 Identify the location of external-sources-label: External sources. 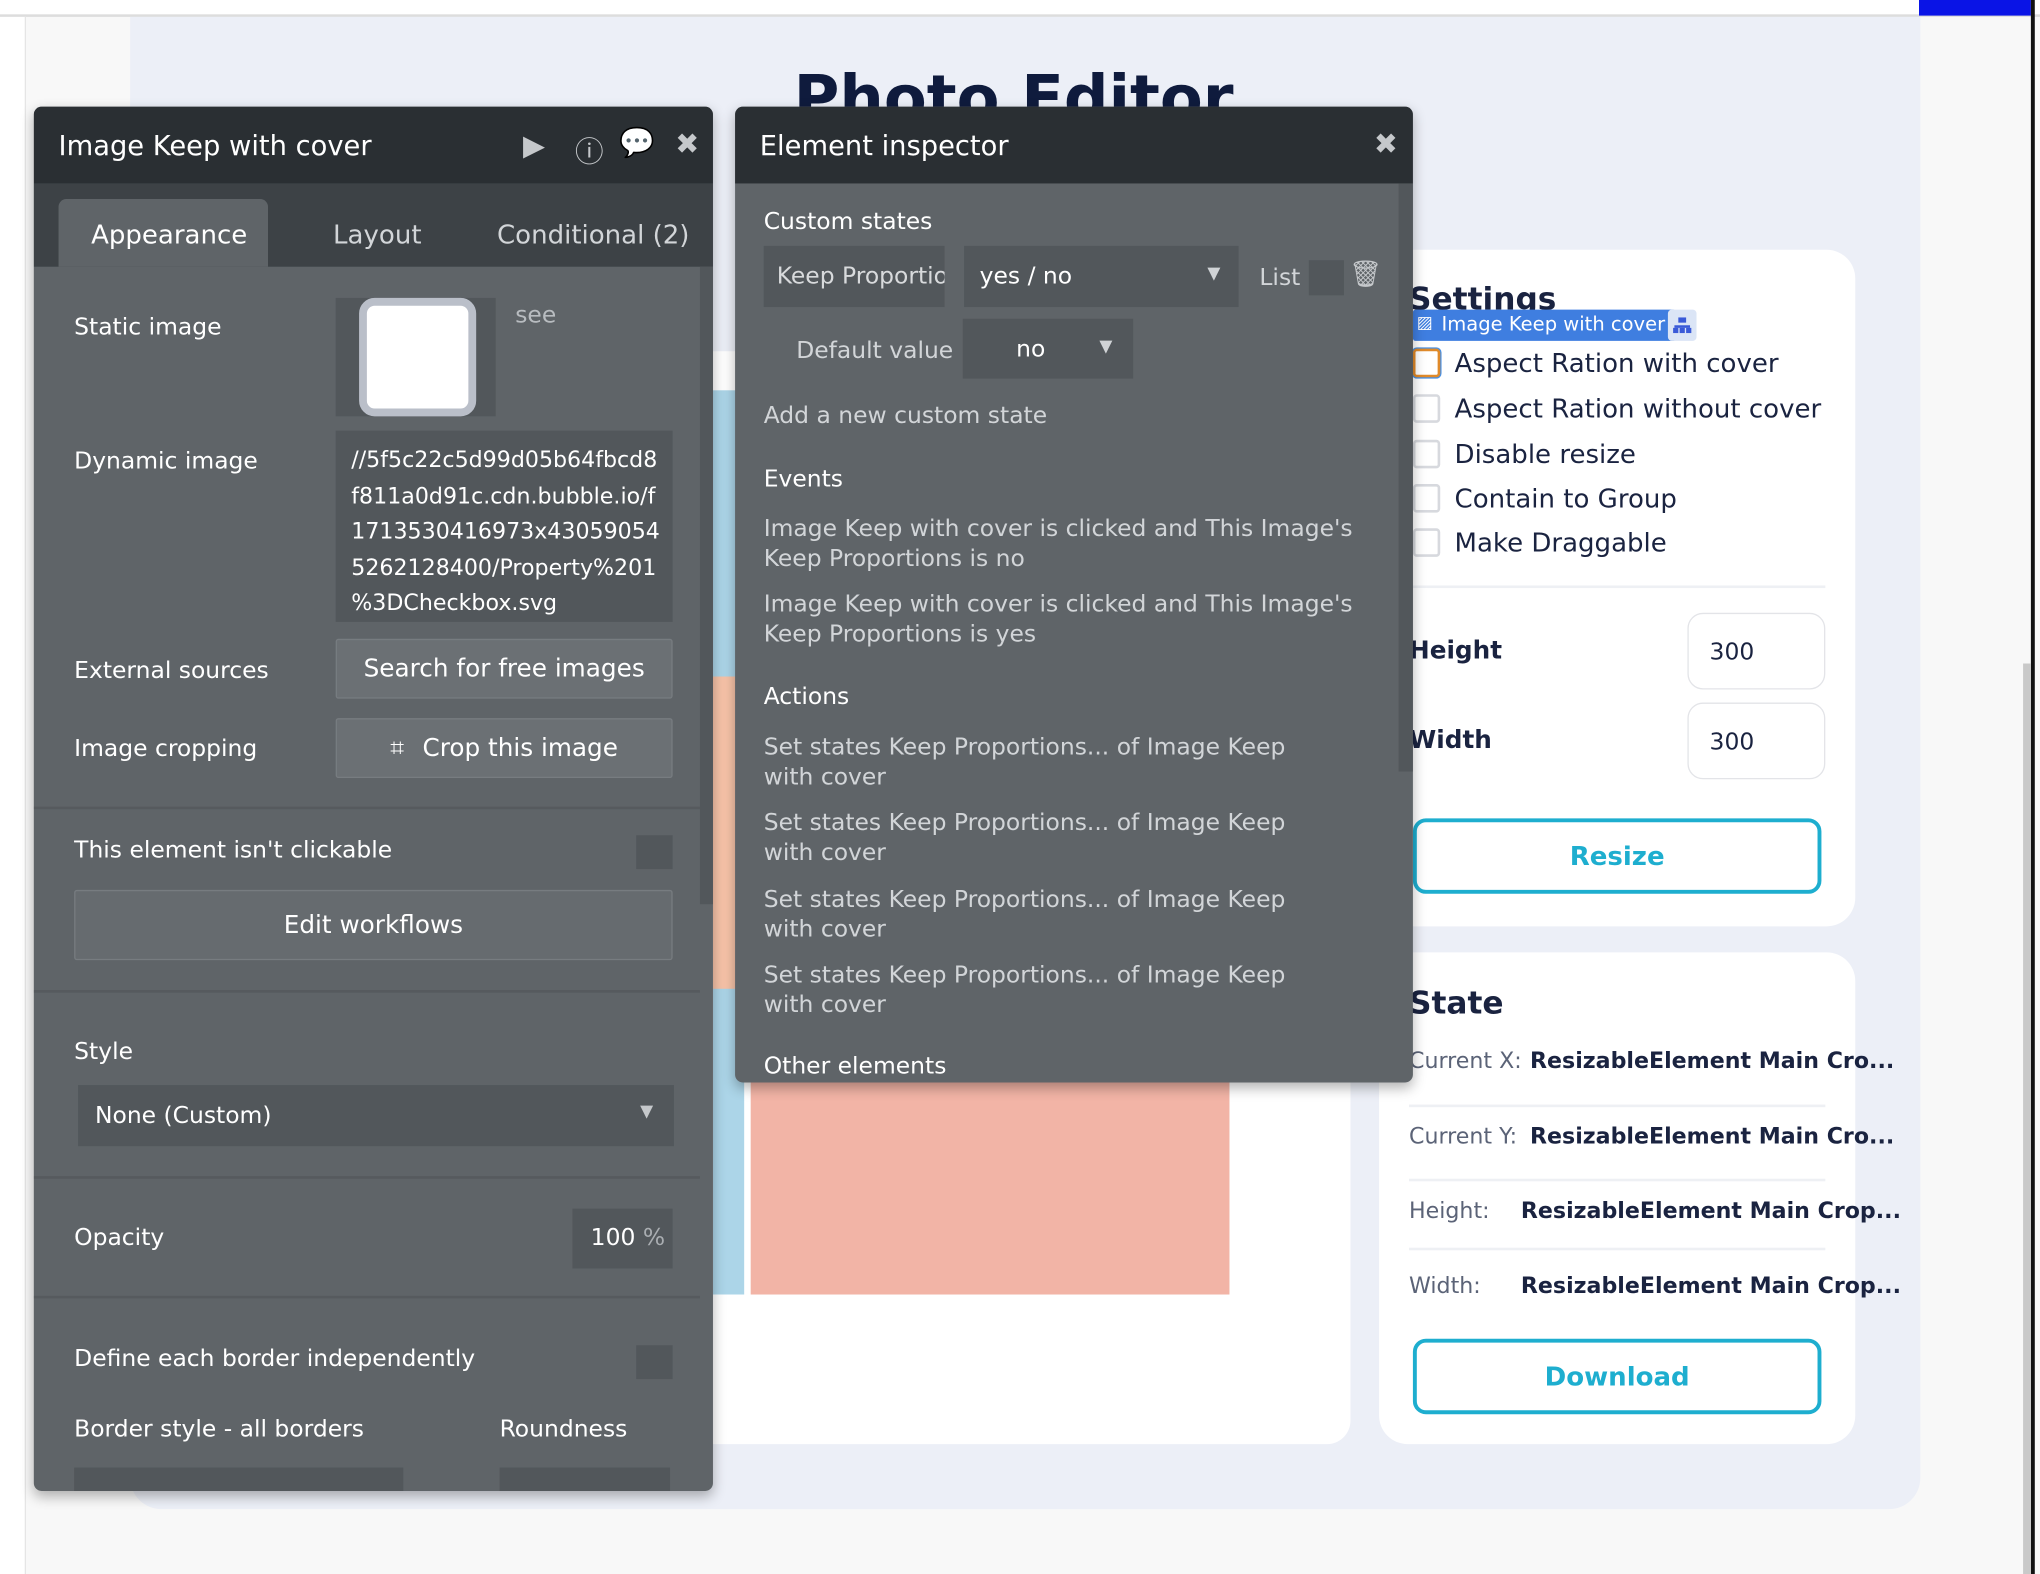
(171, 671).